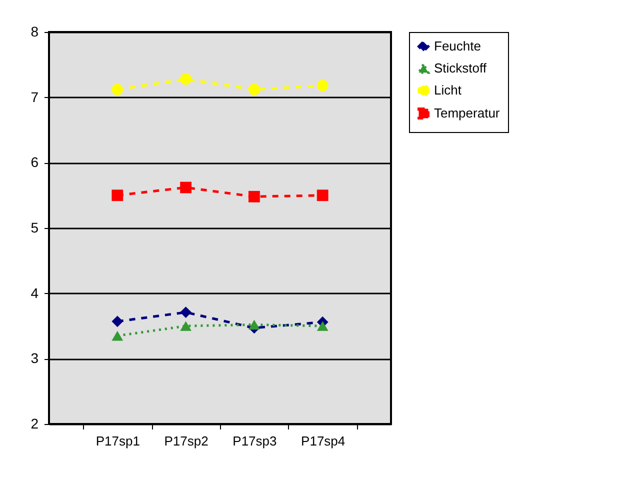 This screenshot has width=624, height=486. I want to click on legend-label: Licht, so click(448, 90).